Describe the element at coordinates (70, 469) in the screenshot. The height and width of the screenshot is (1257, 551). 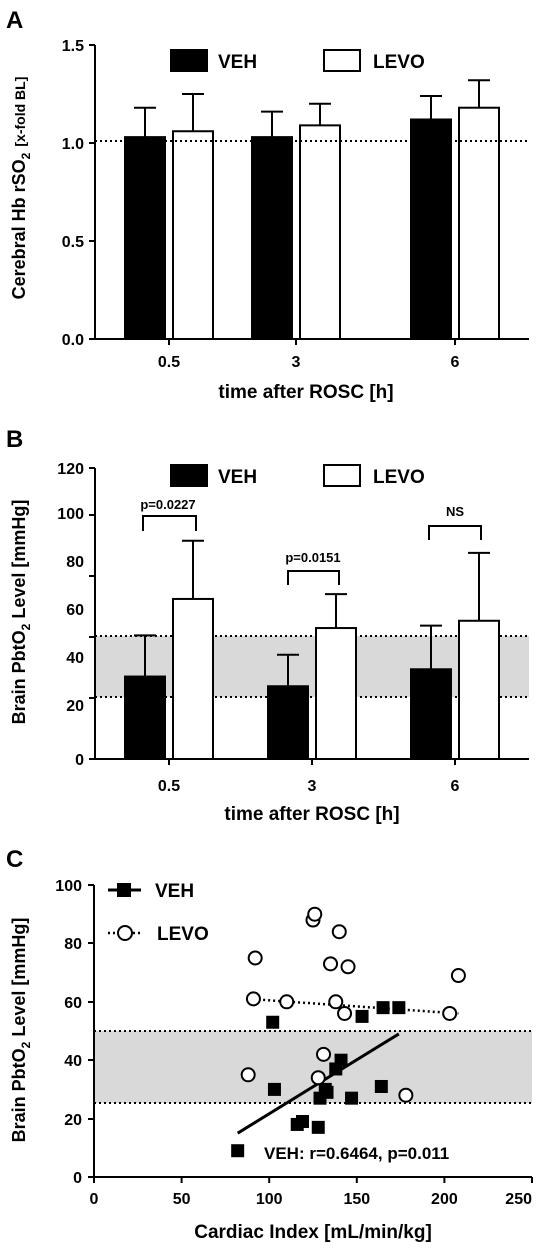
I see `panel-b-ytick-label: 120` at that location.